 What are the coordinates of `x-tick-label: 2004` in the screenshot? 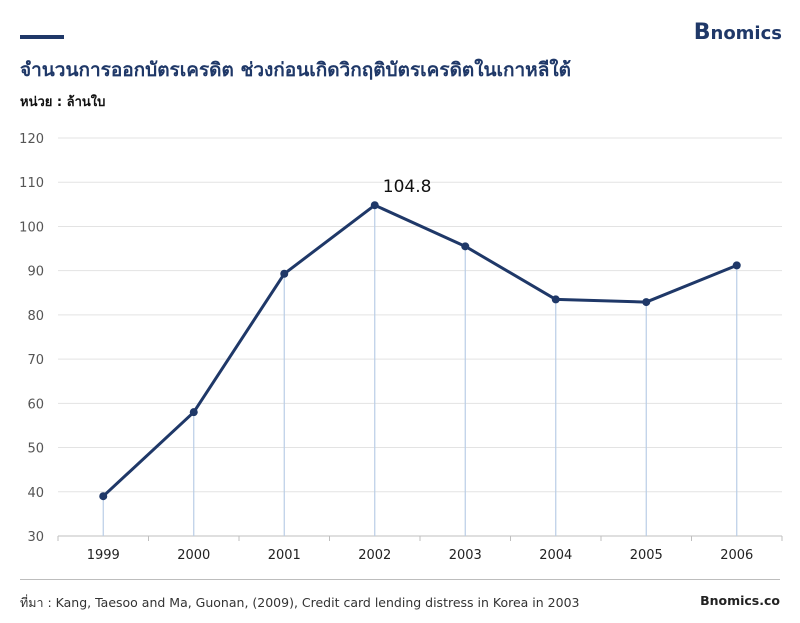 It's located at (555, 555).